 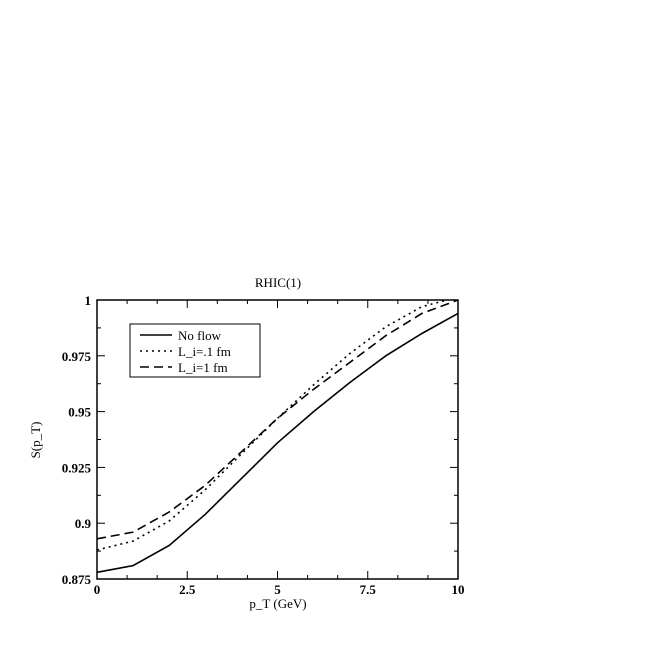 What do you see at coordinates (277, 589) in the screenshot?
I see `x-tick-label: 5` at bounding box center [277, 589].